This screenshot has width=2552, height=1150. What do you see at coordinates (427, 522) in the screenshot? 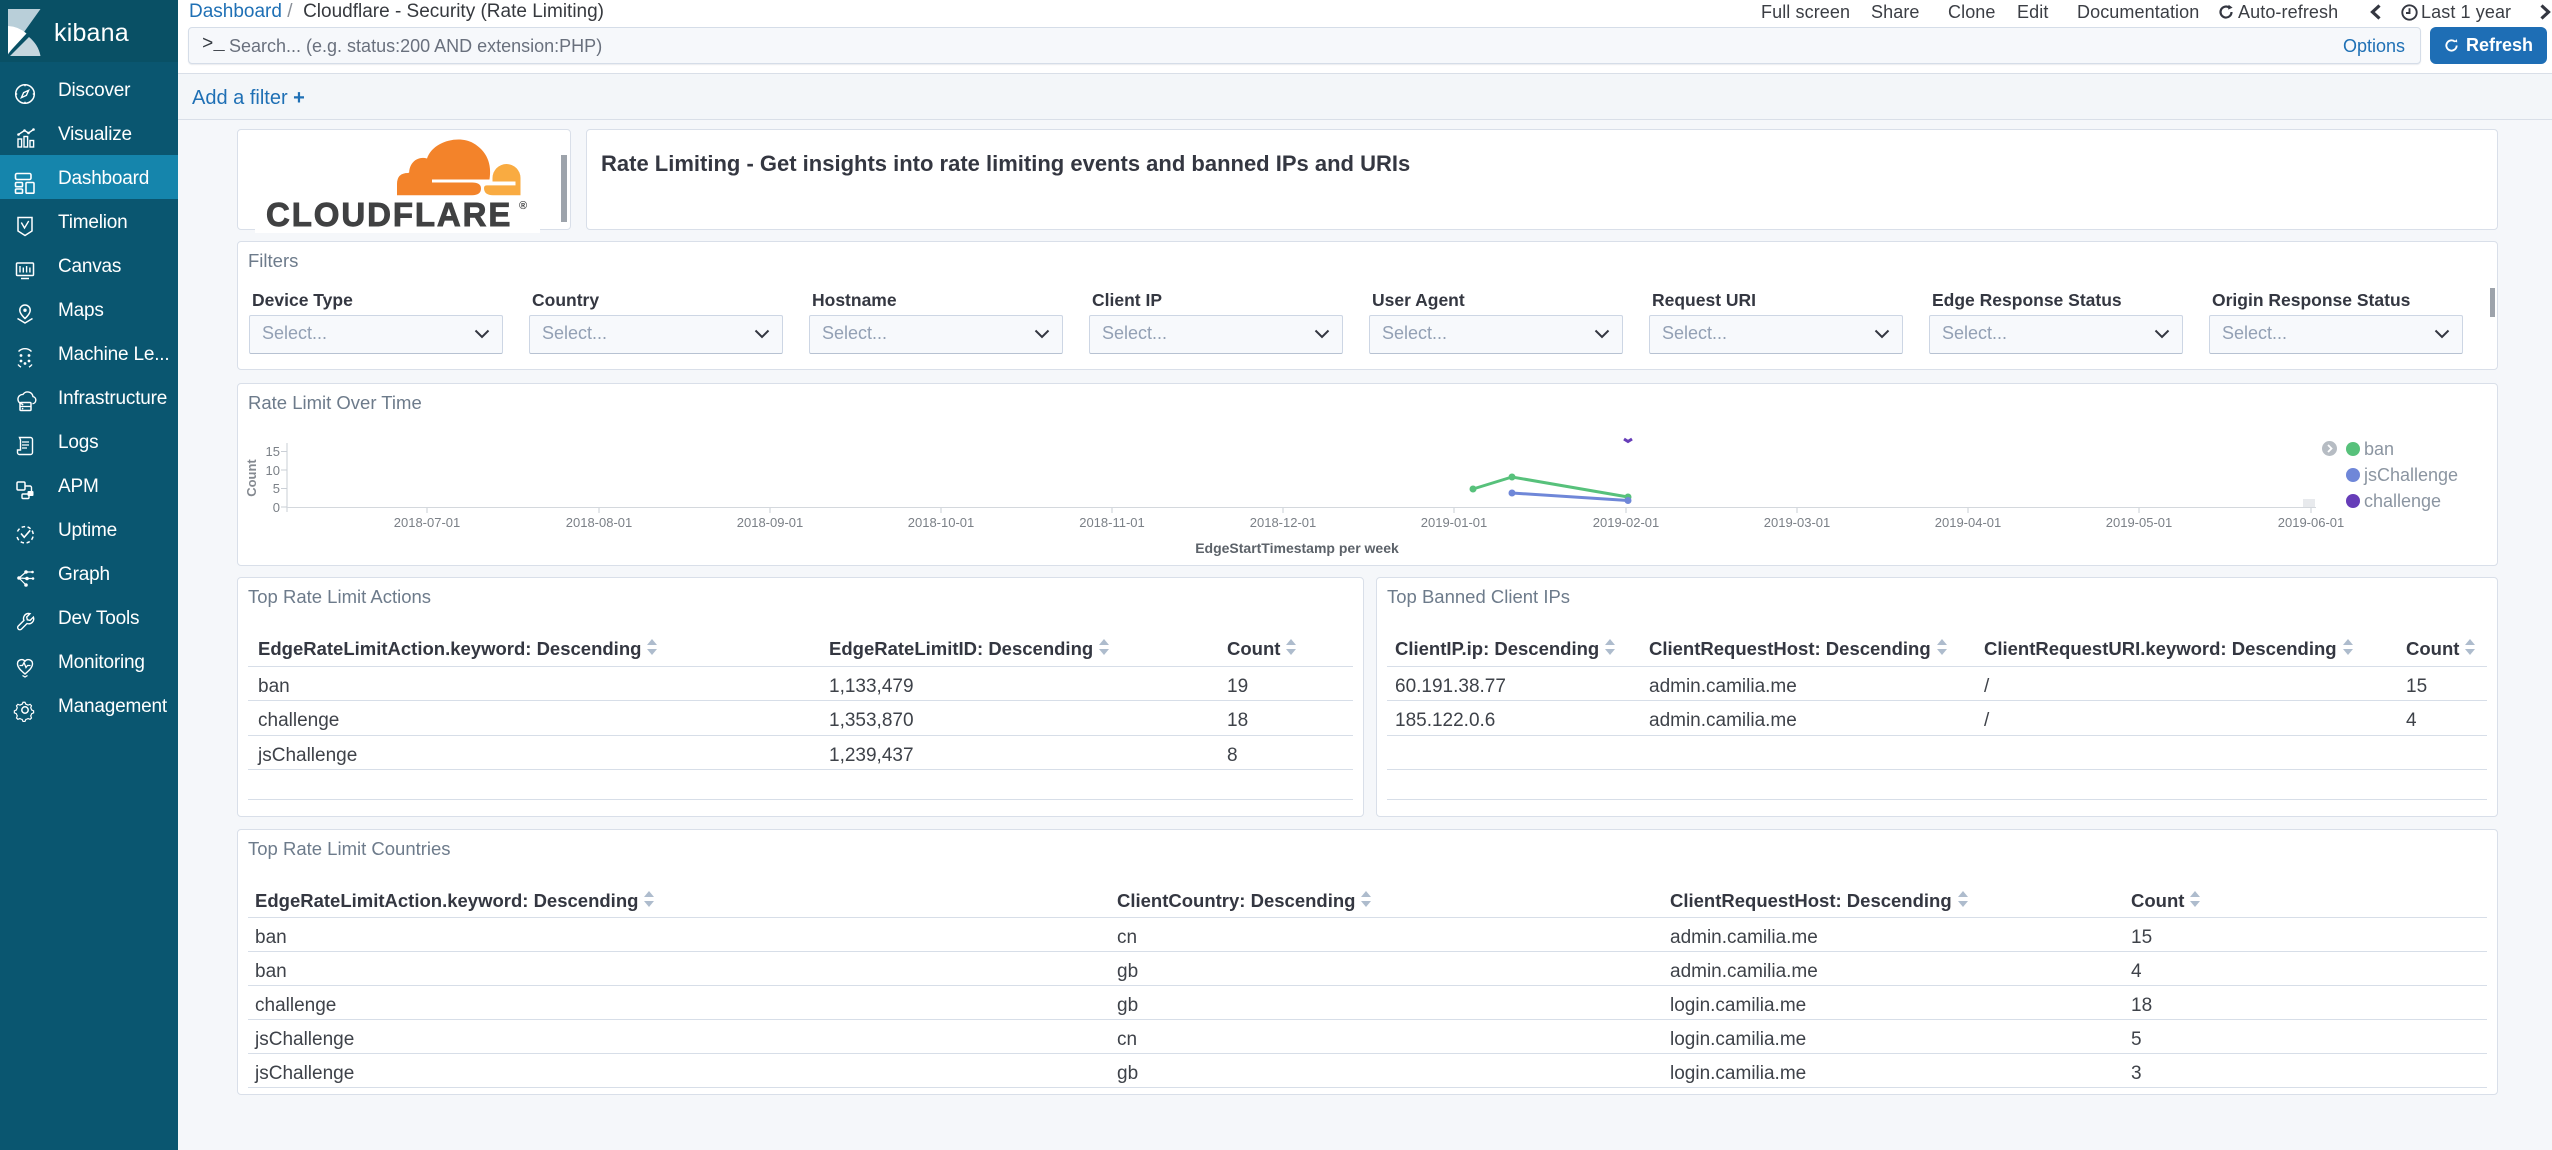
I see `svg-text: 2018-07-01` at bounding box center [427, 522].